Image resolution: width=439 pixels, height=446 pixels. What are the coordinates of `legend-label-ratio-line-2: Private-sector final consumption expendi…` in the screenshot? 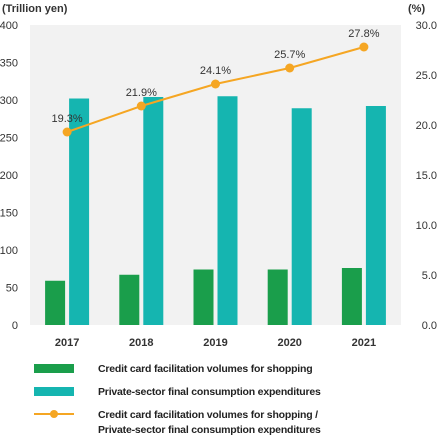 It's located at (209, 430).